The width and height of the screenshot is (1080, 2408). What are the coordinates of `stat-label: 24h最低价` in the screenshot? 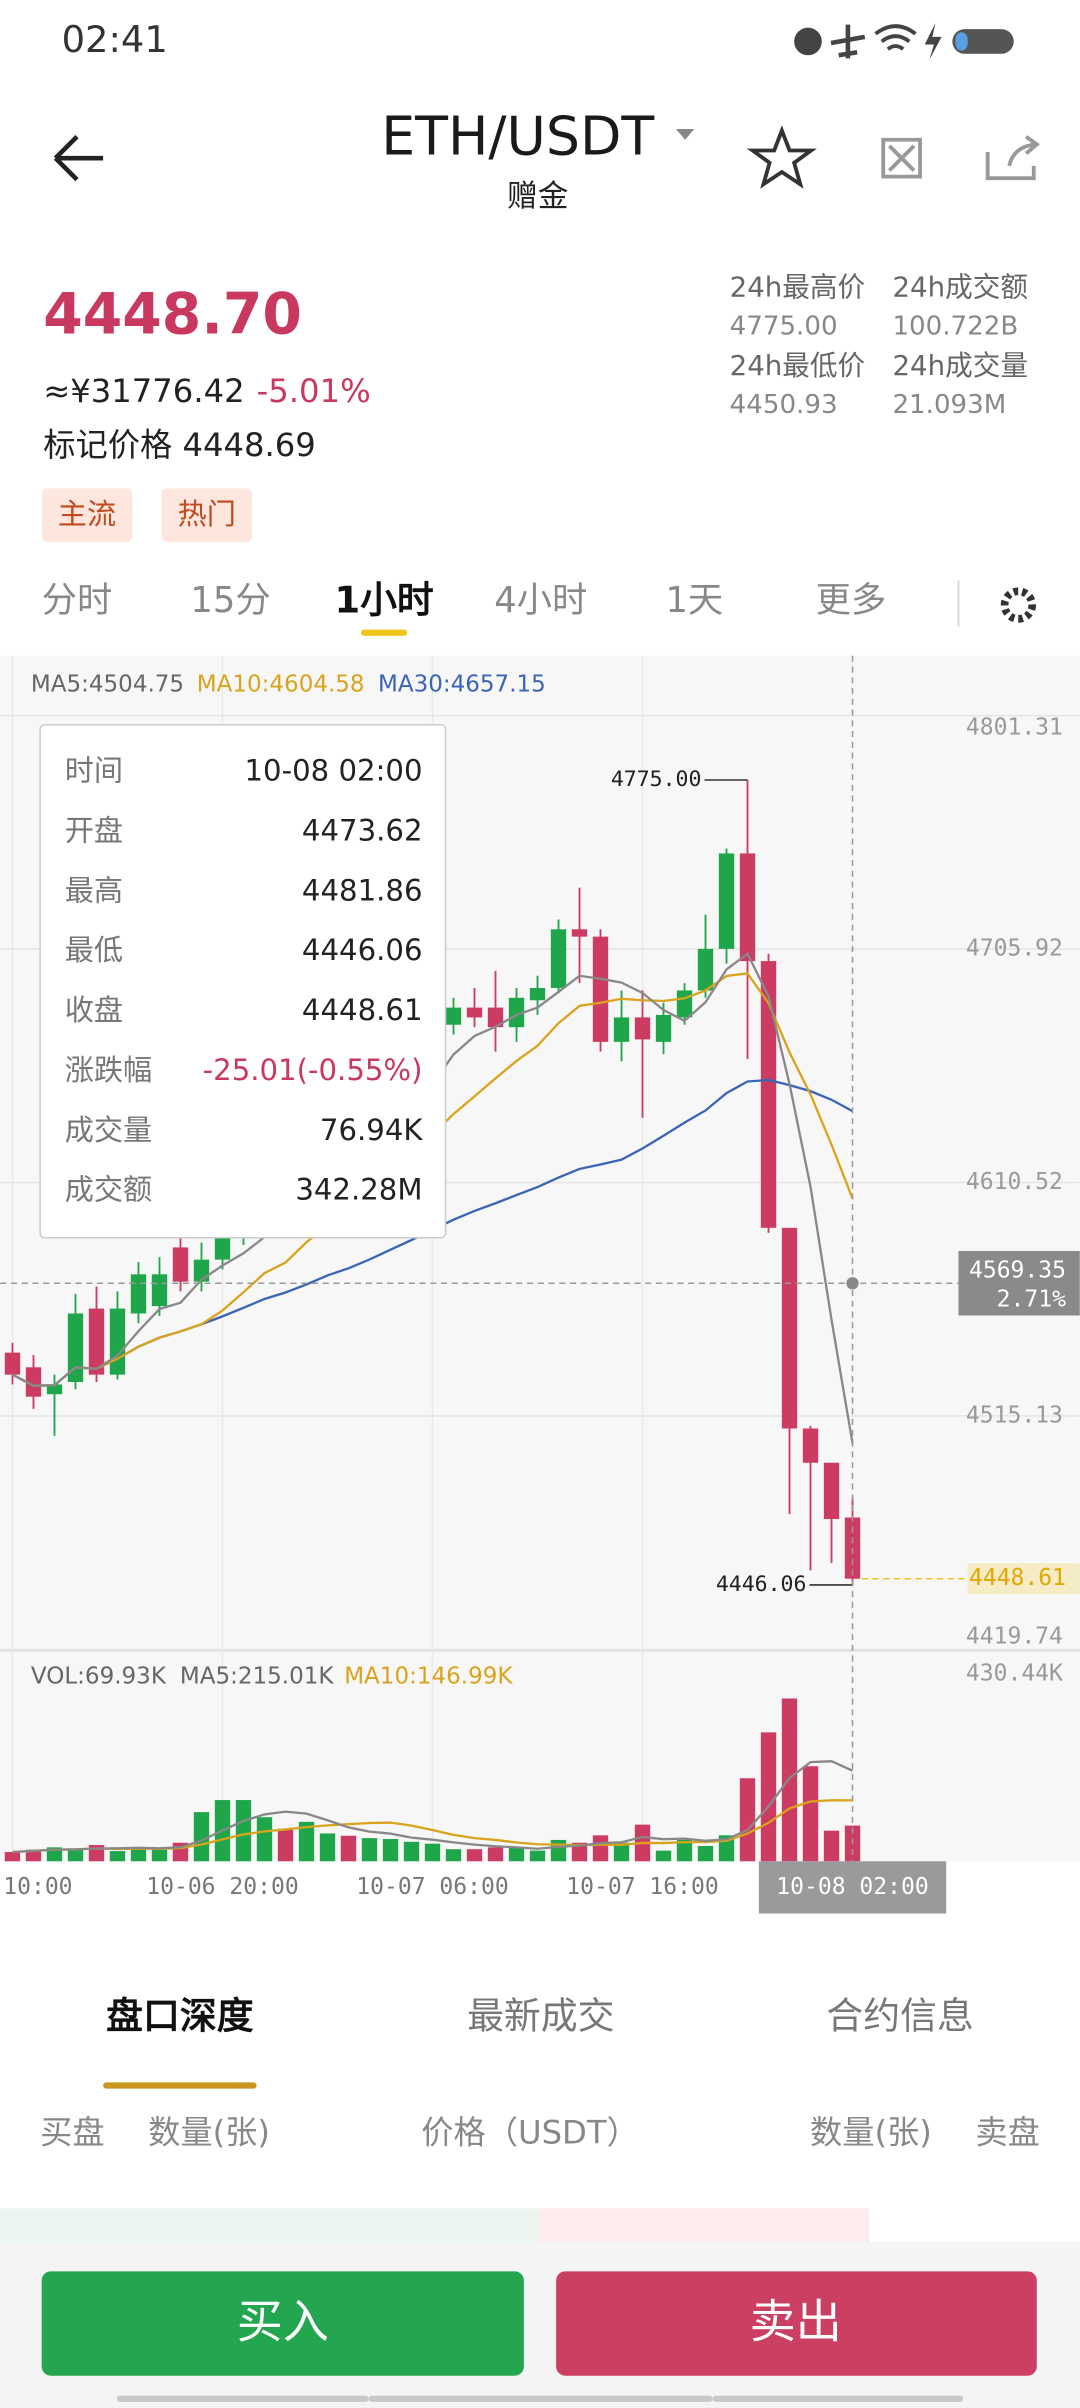 It's located at (798, 365).